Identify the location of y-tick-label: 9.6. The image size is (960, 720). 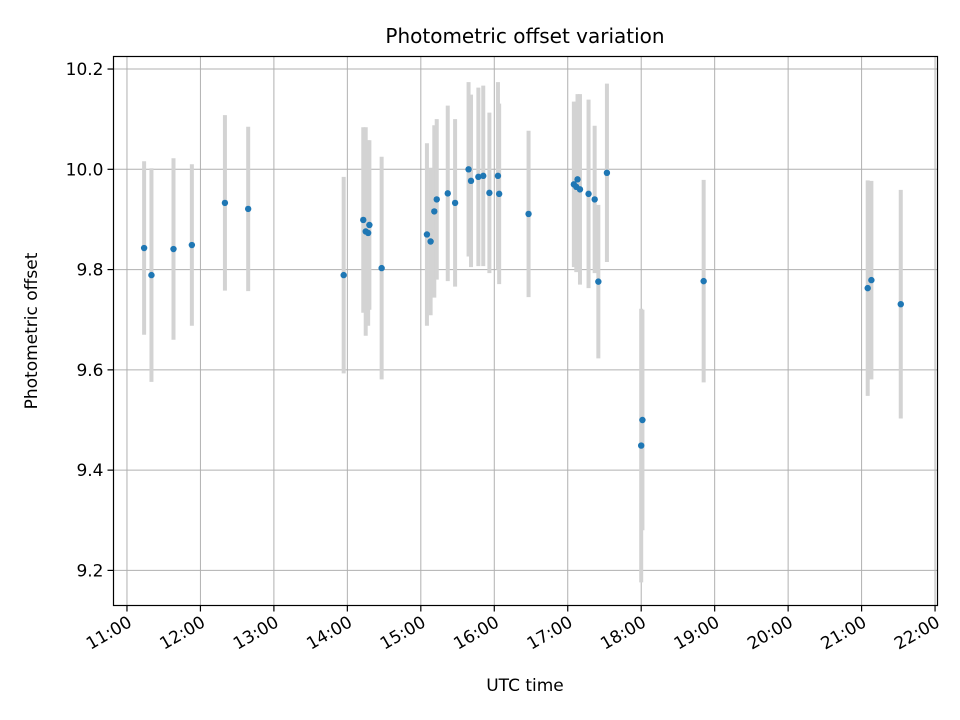
(89, 371).